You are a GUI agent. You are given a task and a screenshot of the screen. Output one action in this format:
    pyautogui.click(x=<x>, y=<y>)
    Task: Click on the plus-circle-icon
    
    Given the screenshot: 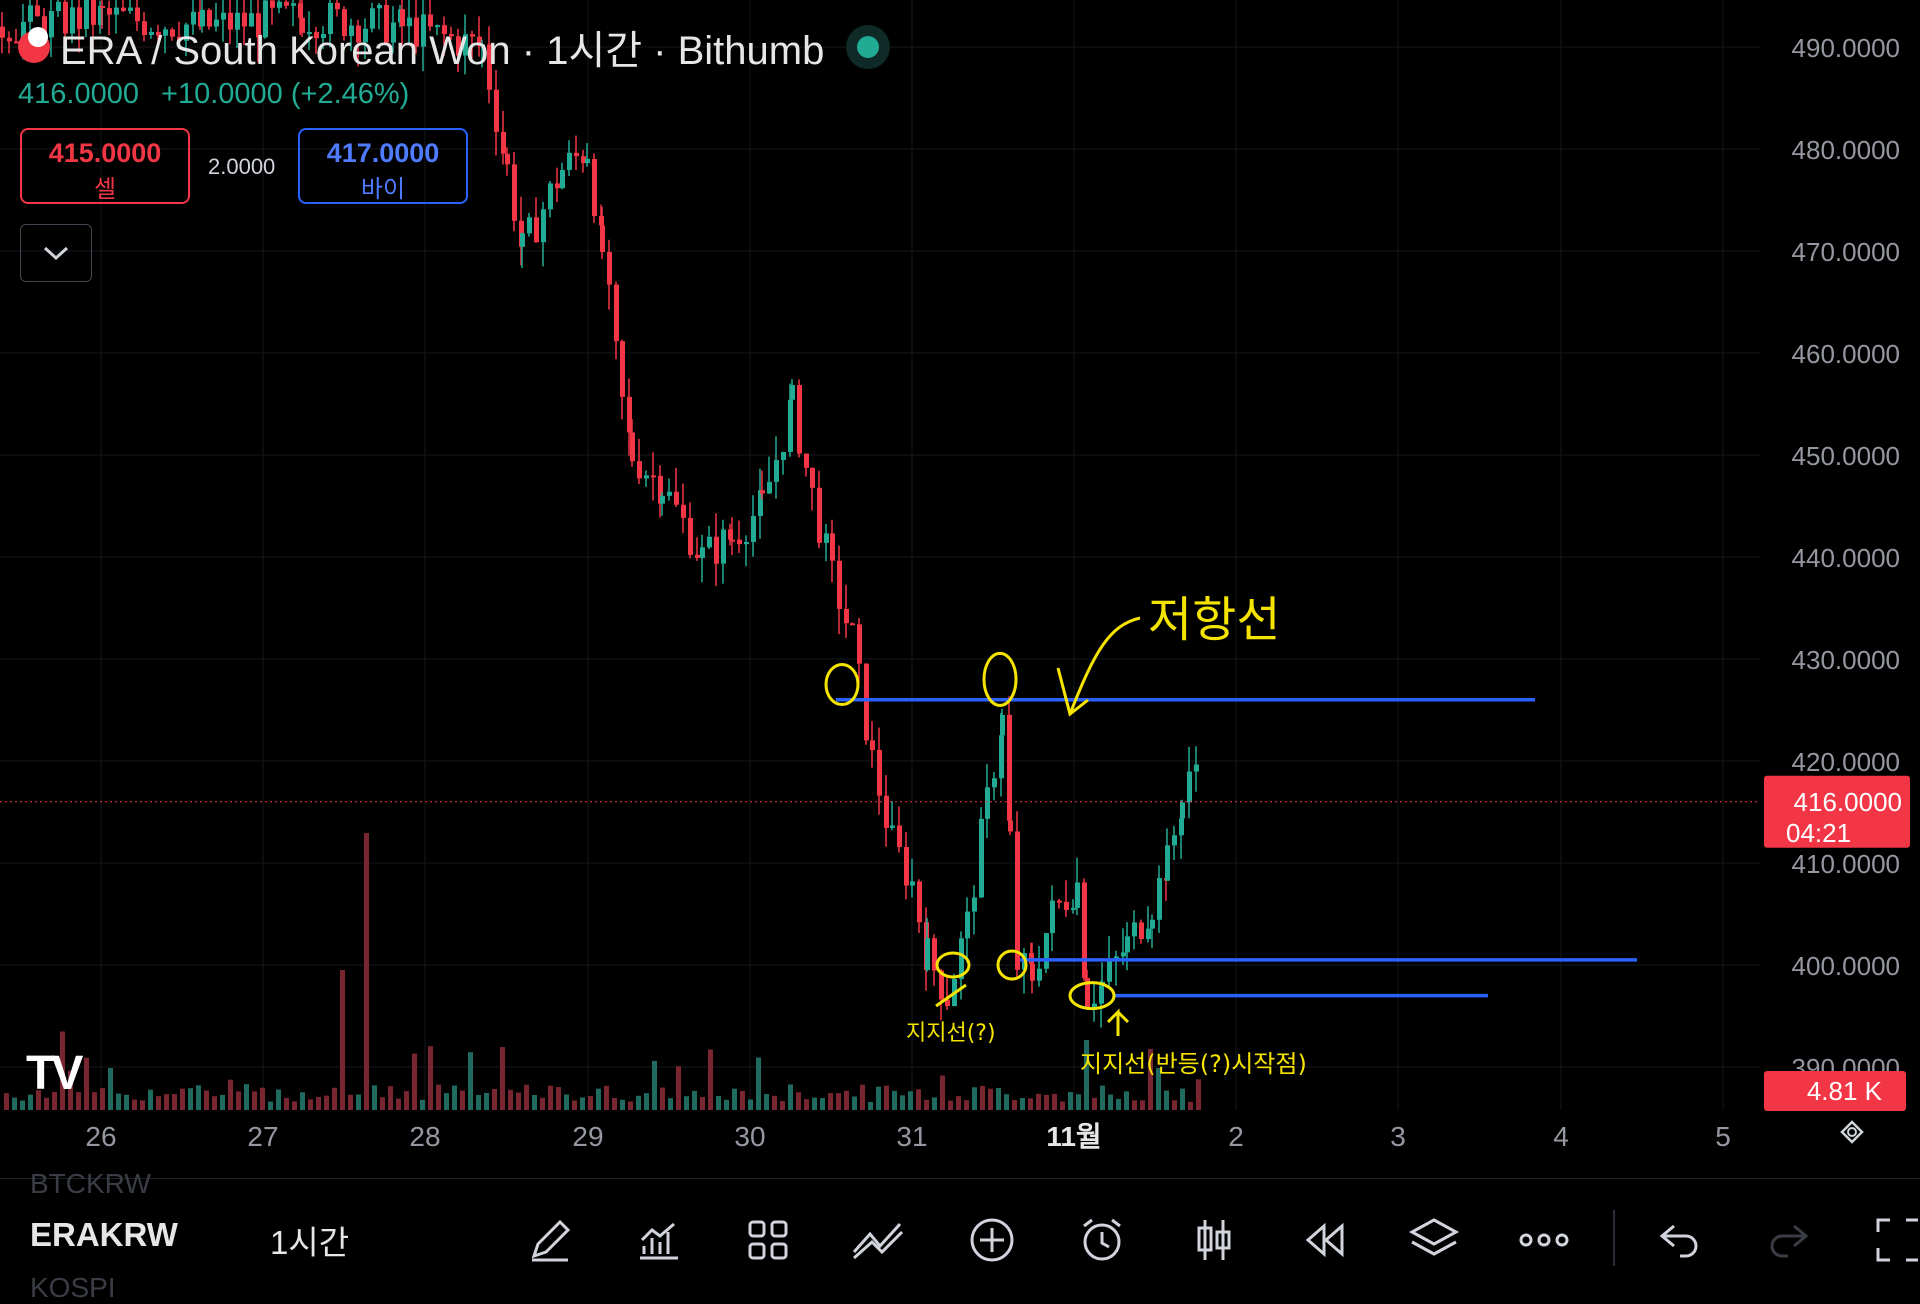 What is the action you would take?
    pyautogui.click(x=992, y=1240)
    